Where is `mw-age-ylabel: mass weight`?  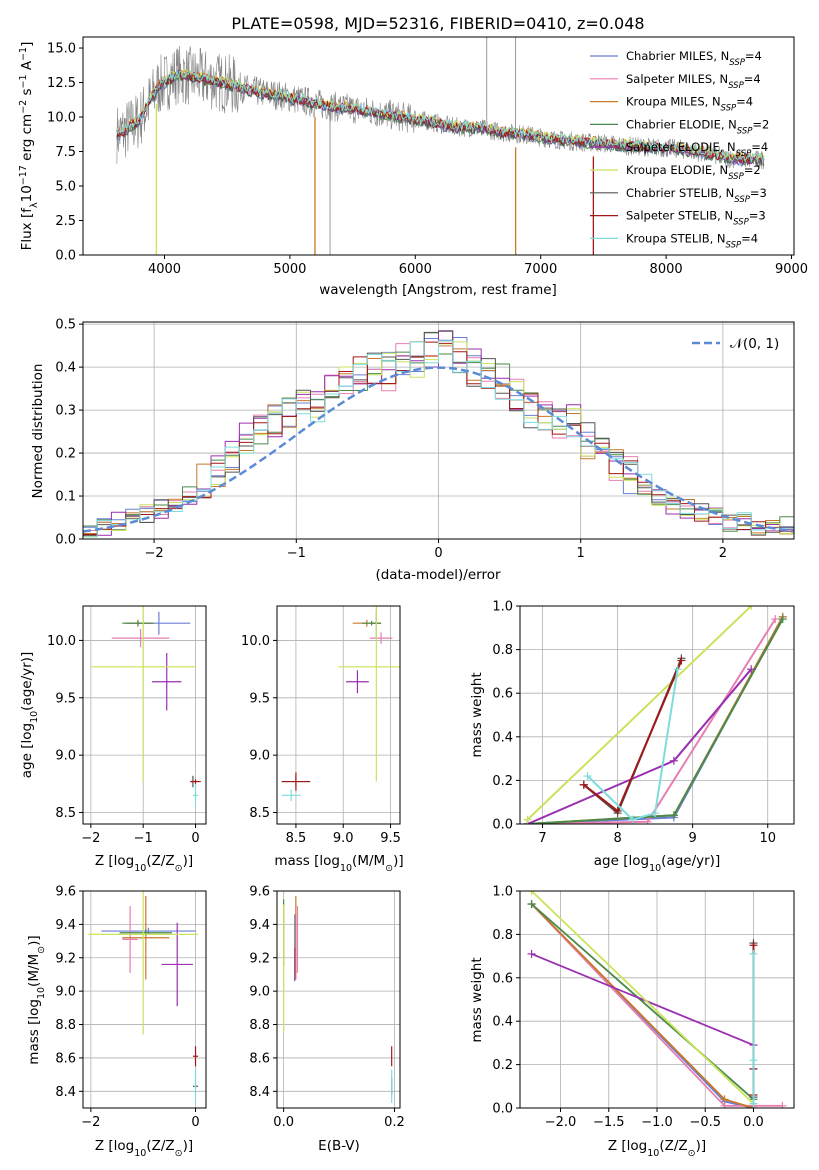
mw-age-ylabel: mass weight is located at coordinates (477, 714).